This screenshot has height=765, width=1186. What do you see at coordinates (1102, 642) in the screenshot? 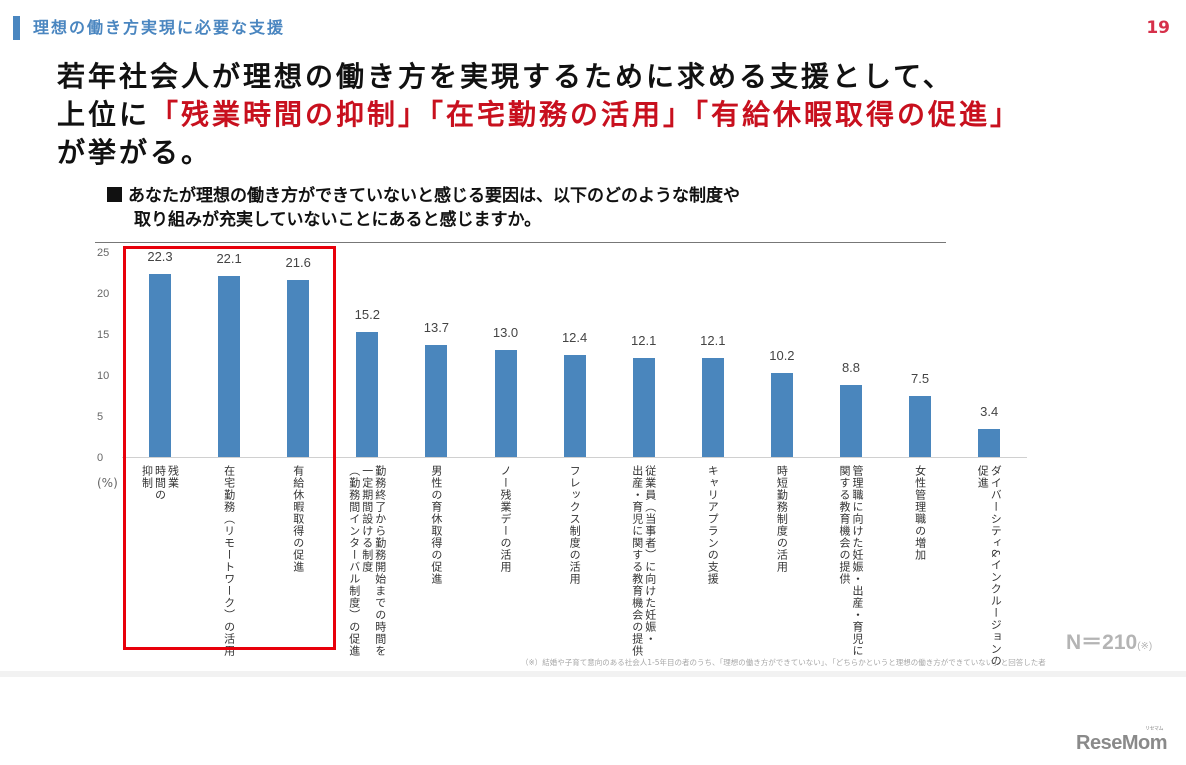
I see `sample-size-value: N＝210` at bounding box center [1102, 642].